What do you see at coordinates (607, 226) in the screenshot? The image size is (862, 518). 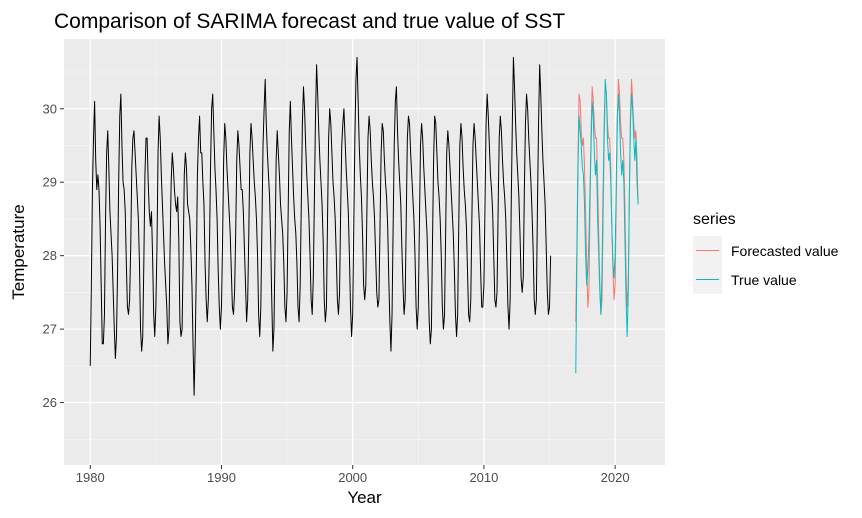 I see `series-line-true-value` at bounding box center [607, 226].